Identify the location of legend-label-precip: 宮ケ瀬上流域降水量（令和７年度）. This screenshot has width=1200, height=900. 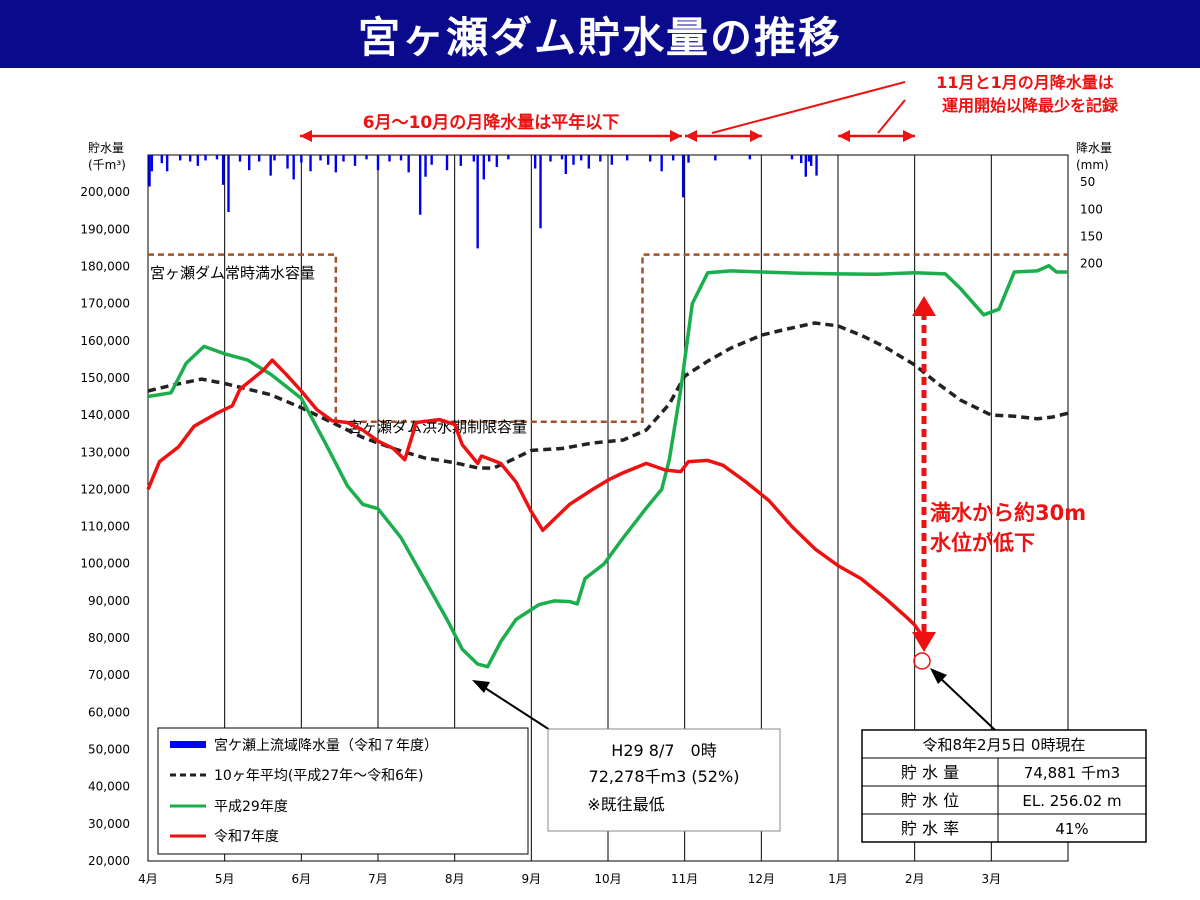
(326, 746).